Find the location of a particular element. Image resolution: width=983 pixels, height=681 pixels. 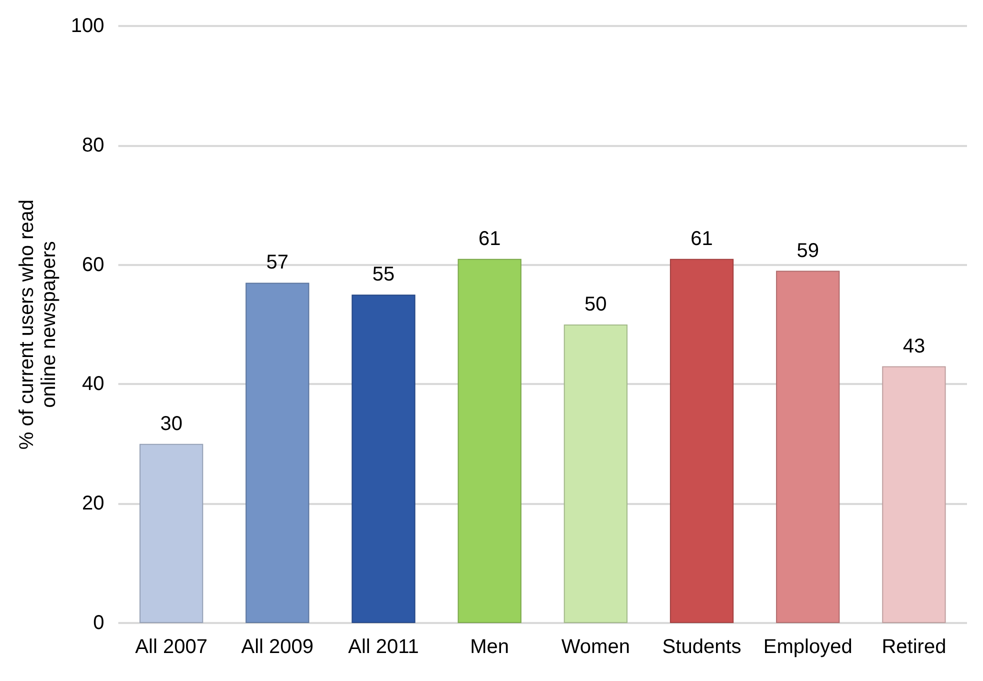

x-tick-label: All 2009 is located at coordinates (277, 647).